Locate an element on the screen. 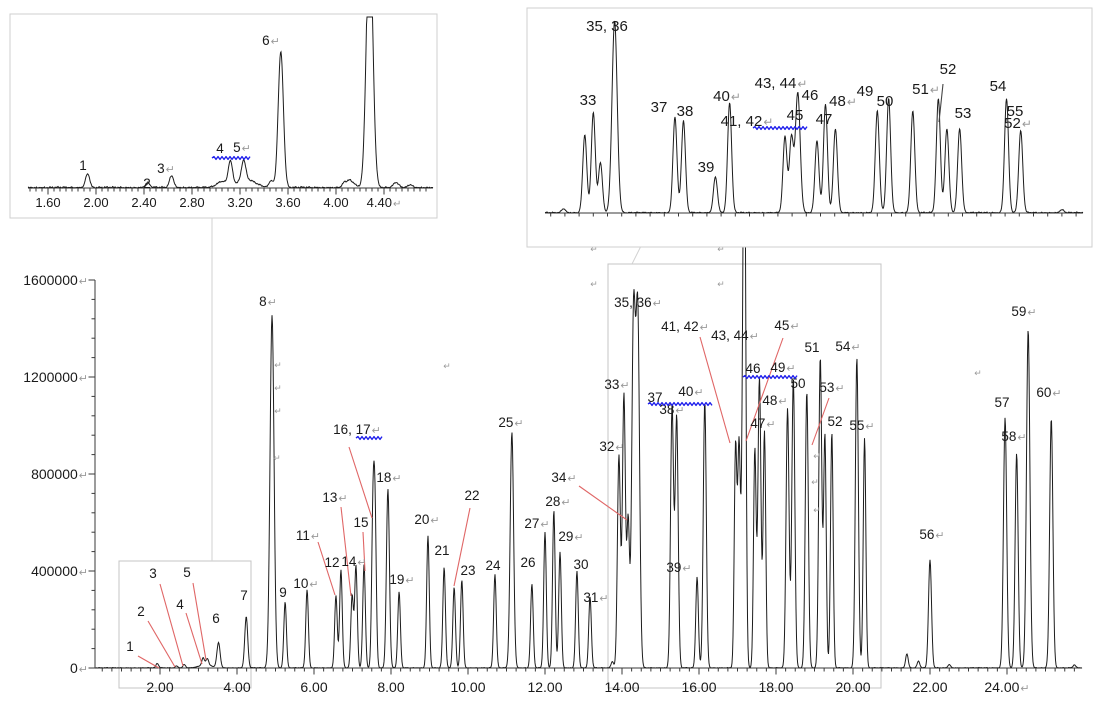 The width and height of the screenshot is (1093, 718). main-y-tick-label: 0↵ is located at coordinates (79, 668).